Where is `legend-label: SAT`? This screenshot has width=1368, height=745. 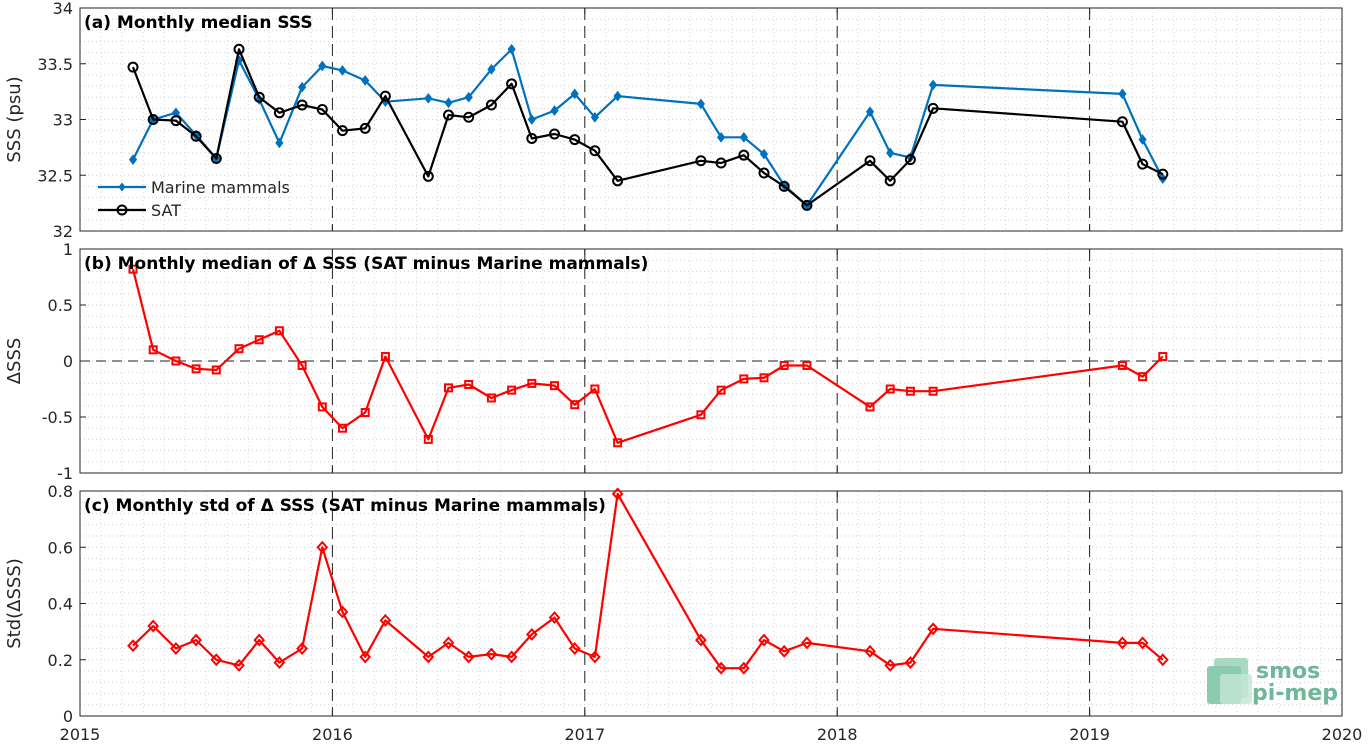 legend-label: SAT is located at coordinates (166, 210).